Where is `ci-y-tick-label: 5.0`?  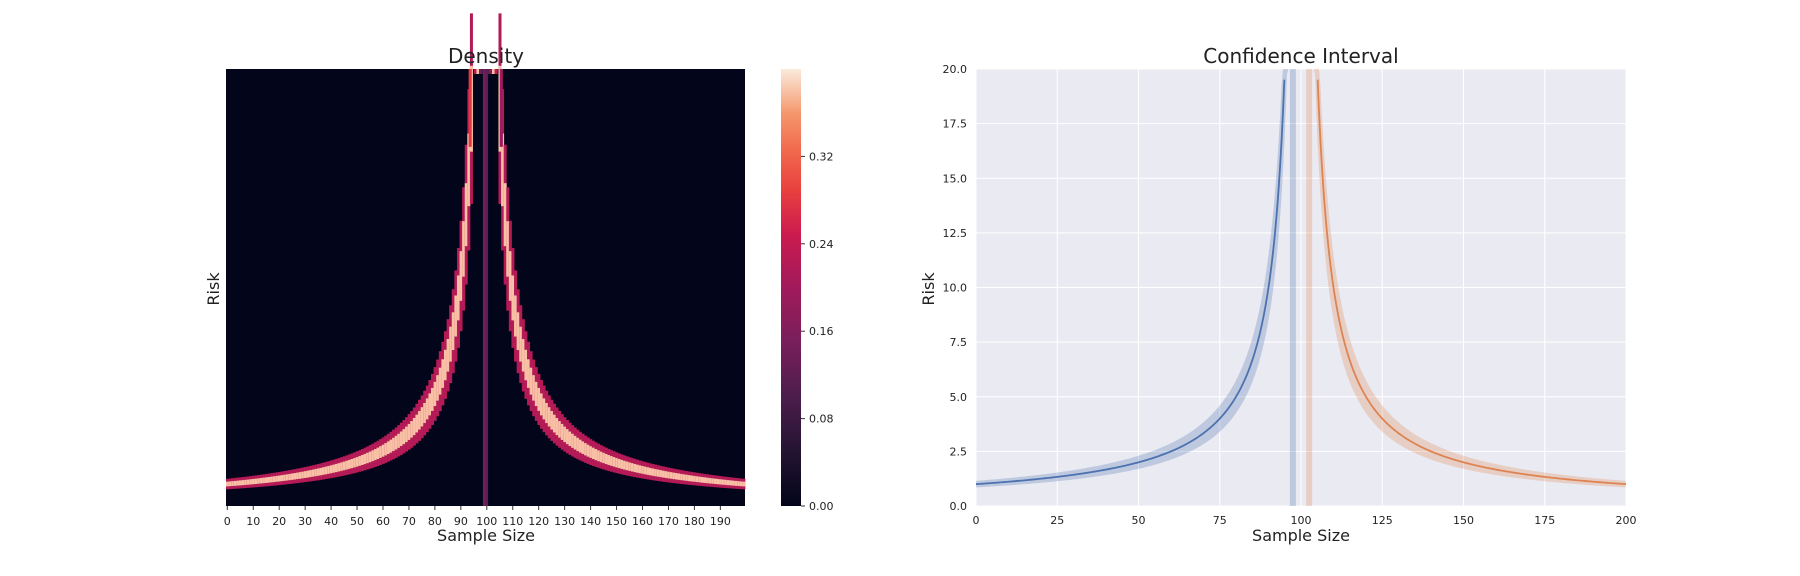
ci-y-tick-label: 5.0 is located at coordinates (959, 397).